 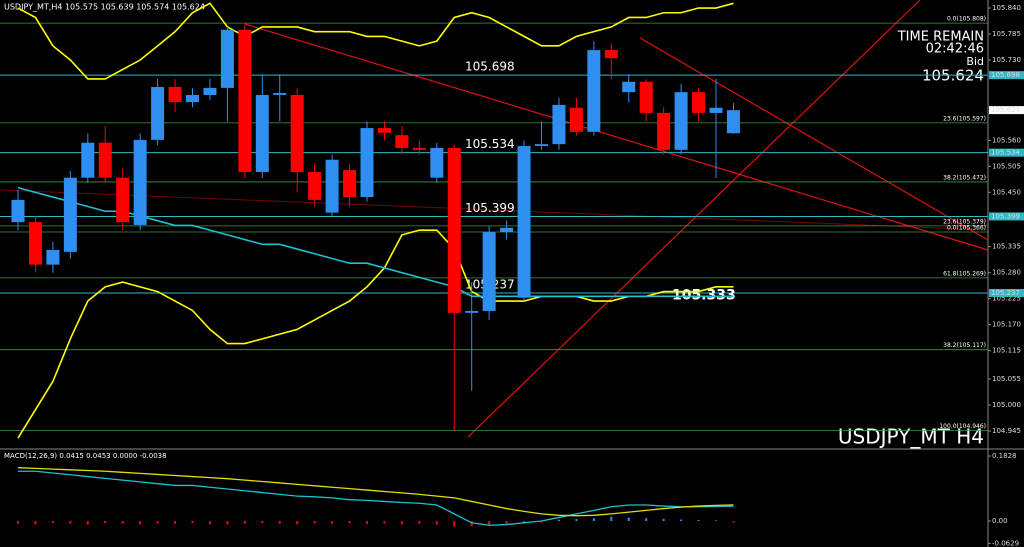 I want to click on y-tick-label: 105.785, so click(x=1006, y=34).